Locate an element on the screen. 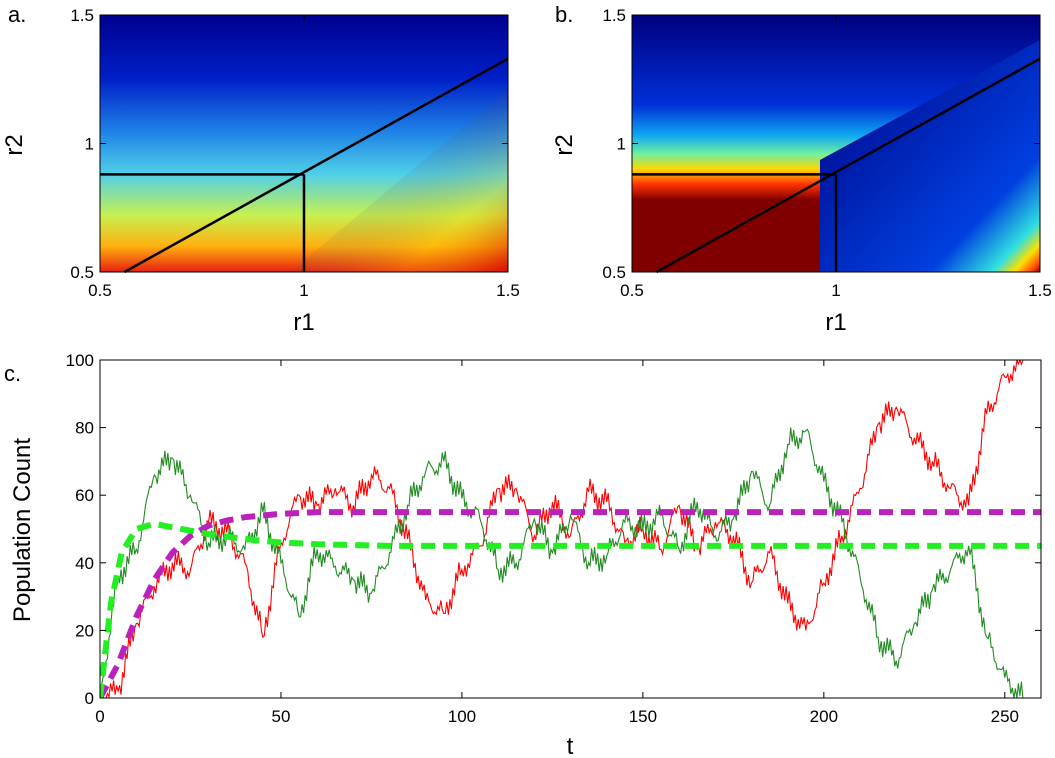 The image size is (1055, 758). x-tick-label: 200 is located at coordinates (824, 716).